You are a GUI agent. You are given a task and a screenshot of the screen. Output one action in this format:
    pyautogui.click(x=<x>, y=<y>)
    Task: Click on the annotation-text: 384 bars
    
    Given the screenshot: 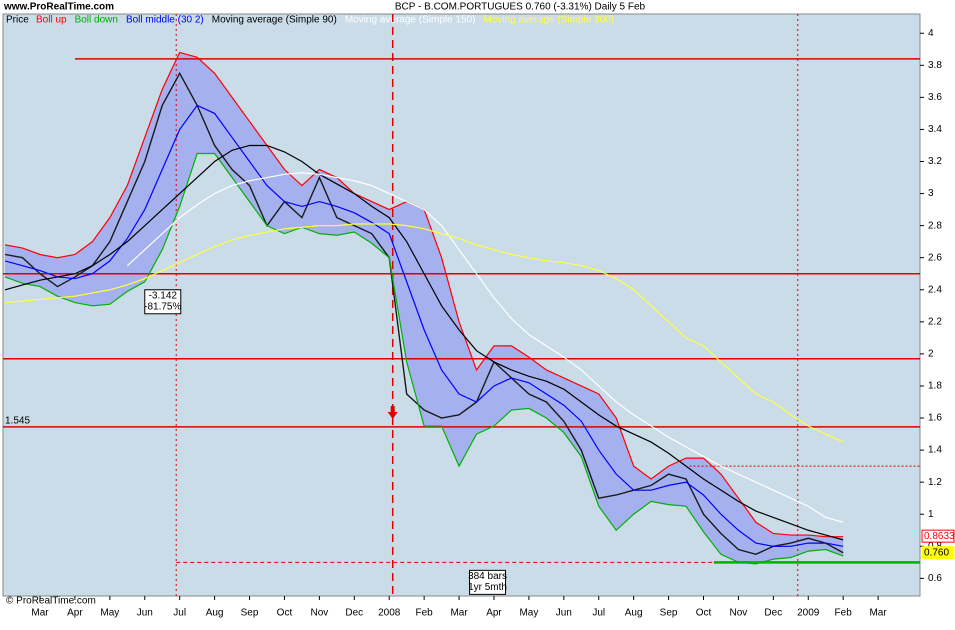 What is the action you would take?
    pyautogui.click(x=487, y=576)
    